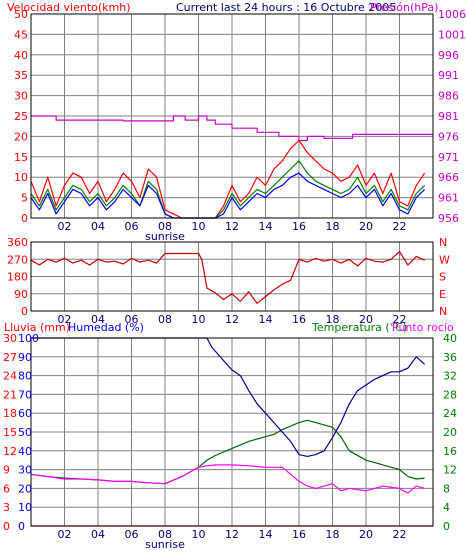 This screenshot has width=466, height=559. What do you see at coordinates (450, 413) in the screenshot?
I see `temperature-ytick-24: 24` at bounding box center [450, 413].